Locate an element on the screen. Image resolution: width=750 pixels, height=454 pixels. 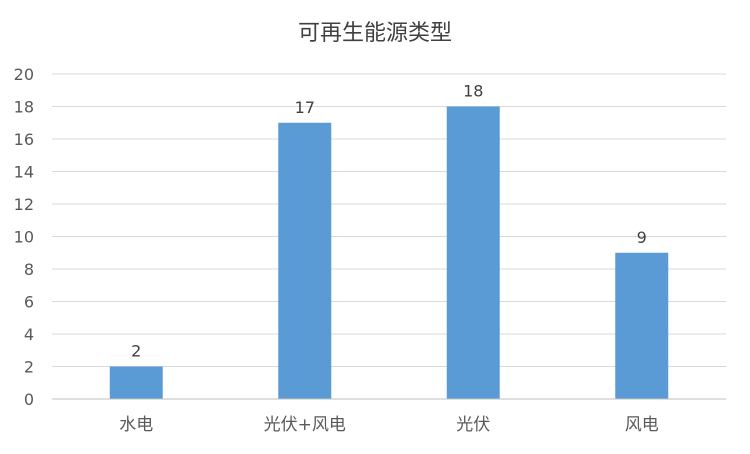
y-tick-label: 12 is located at coordinates (24, 204).